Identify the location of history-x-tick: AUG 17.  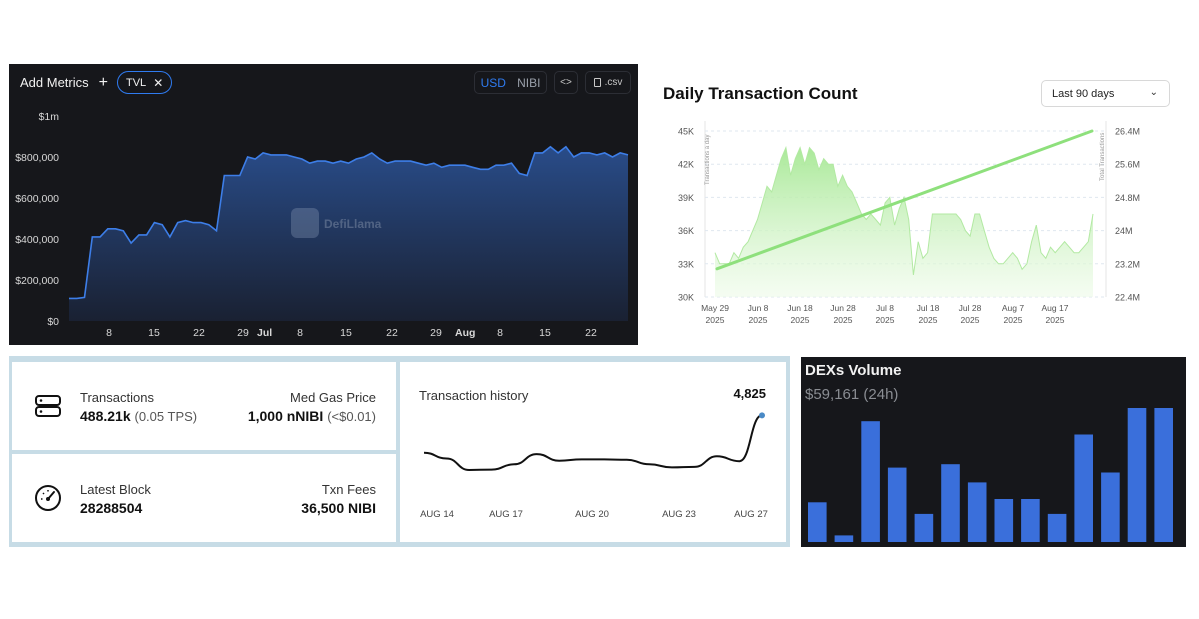
(506, 514).